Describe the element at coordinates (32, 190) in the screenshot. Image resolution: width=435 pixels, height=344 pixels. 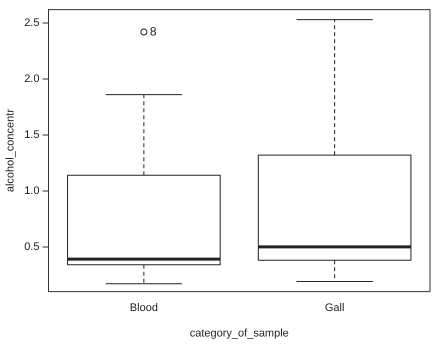
I see `y-tick-label: 1.0` at that location.